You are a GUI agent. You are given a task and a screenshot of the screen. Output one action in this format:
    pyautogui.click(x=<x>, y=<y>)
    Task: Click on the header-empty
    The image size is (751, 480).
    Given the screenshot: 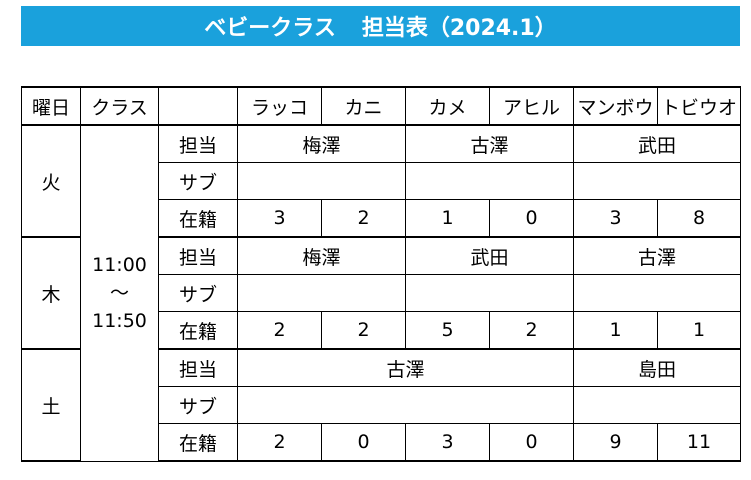 What is the action you would take?
    pyautogui.click(x=198, y=106)
    